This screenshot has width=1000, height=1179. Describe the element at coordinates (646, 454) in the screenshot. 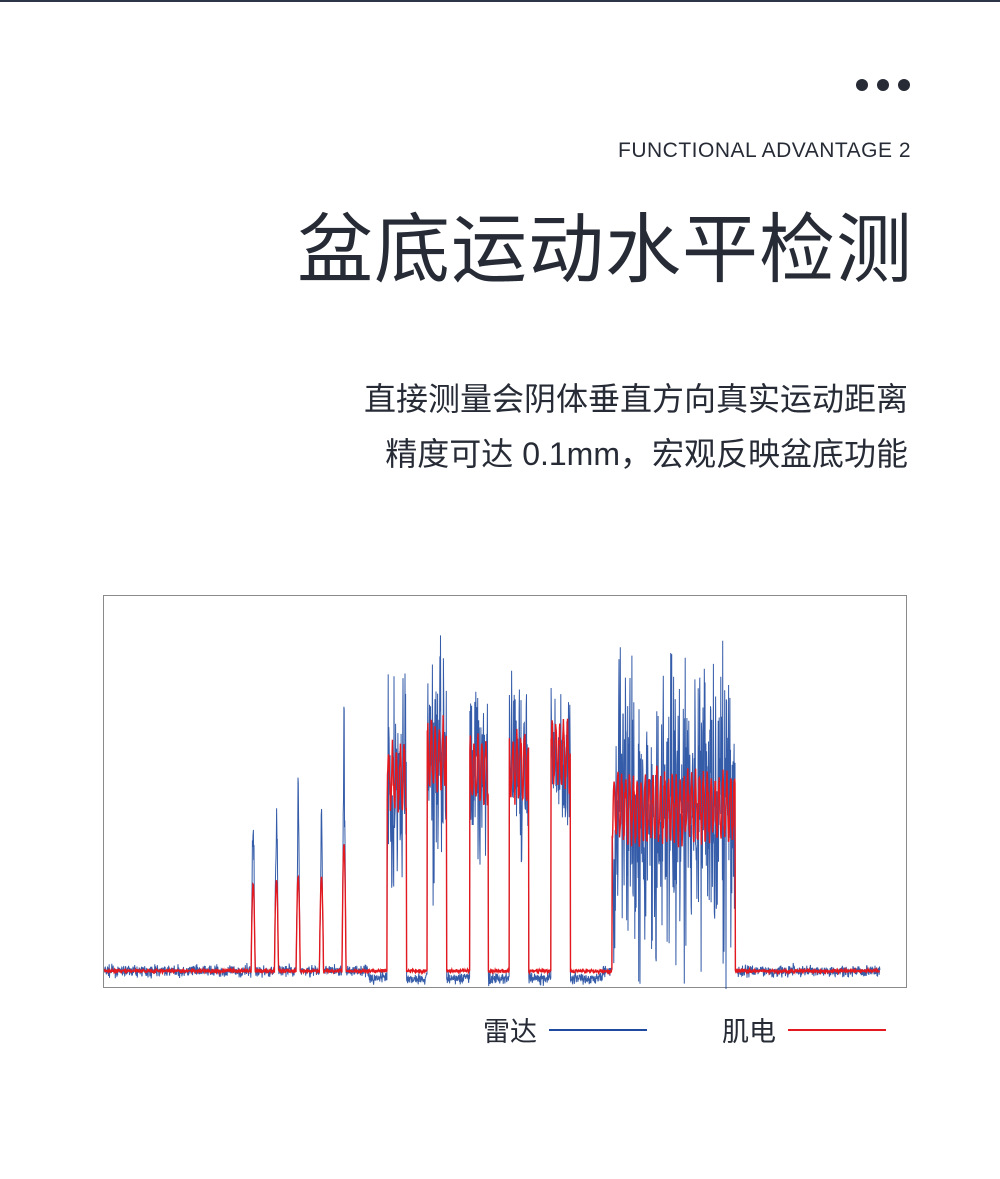

I see `description-line-2: 精度可达 0.1mm，宏观反映盆底功能` at that location.